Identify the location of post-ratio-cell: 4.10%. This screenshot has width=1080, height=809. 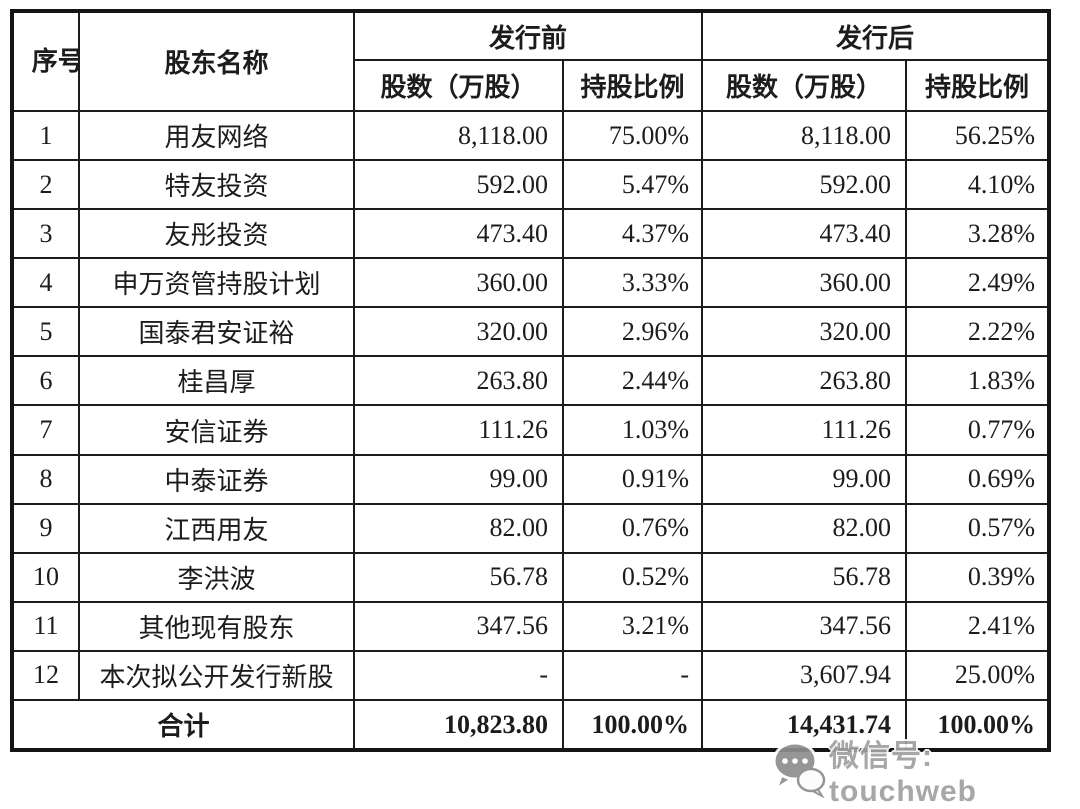
(978, 185).